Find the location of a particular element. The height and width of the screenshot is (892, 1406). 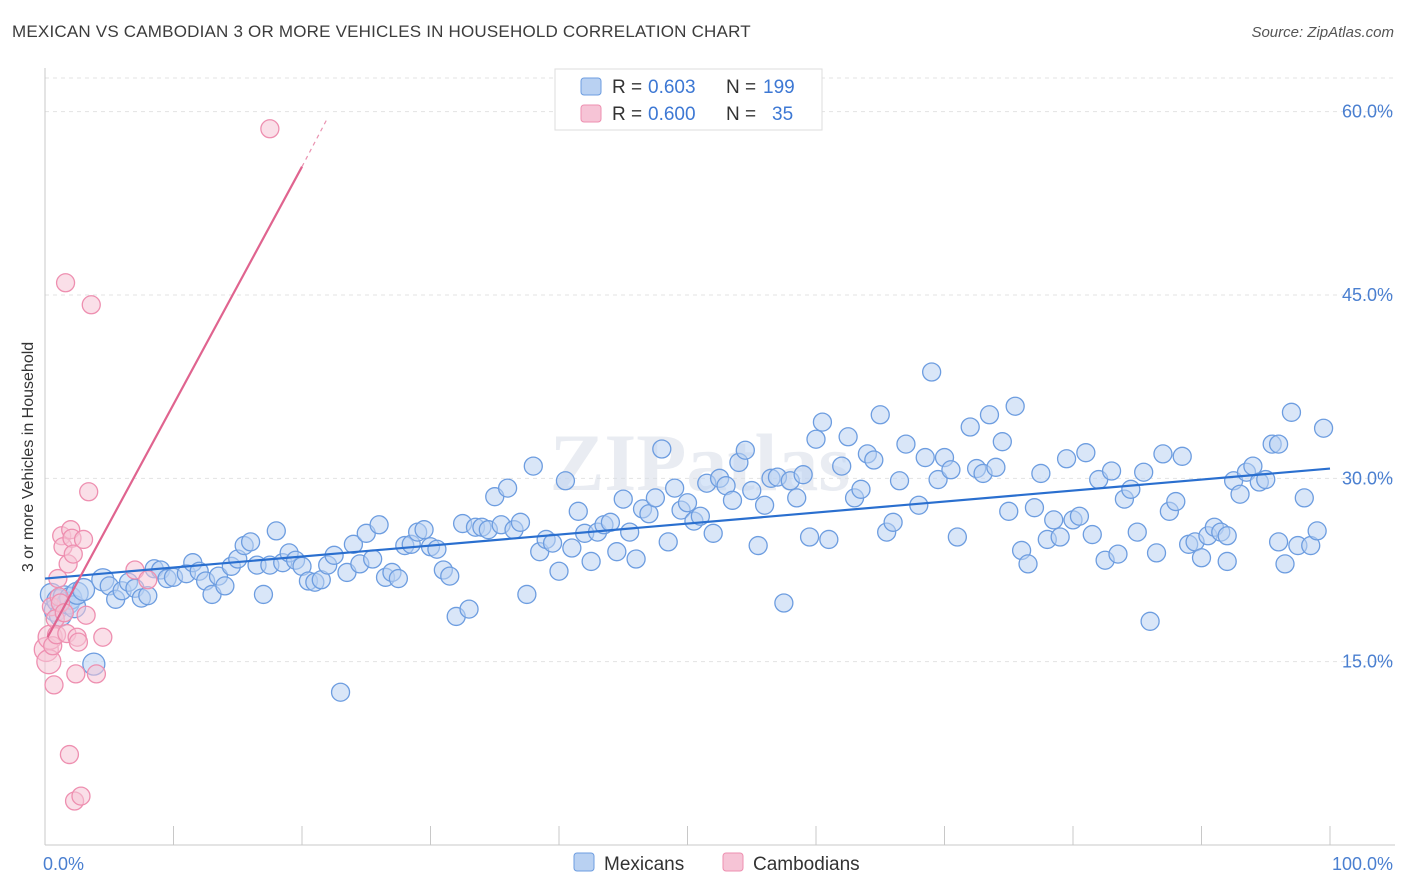

legend-r-label-1: R = is located at coordinates (627, 87).